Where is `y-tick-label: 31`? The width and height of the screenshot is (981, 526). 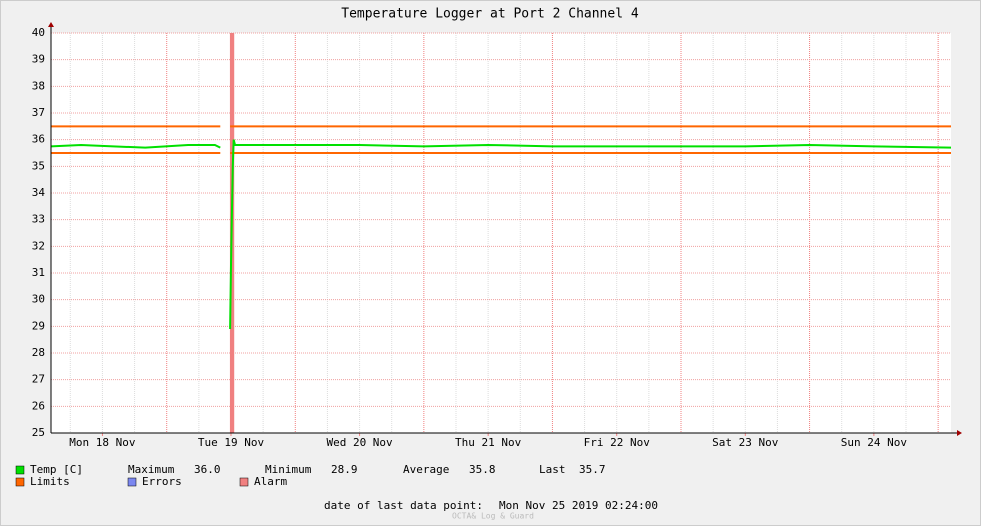 y-tick-label: 31 is located at coordinates (38, 272).